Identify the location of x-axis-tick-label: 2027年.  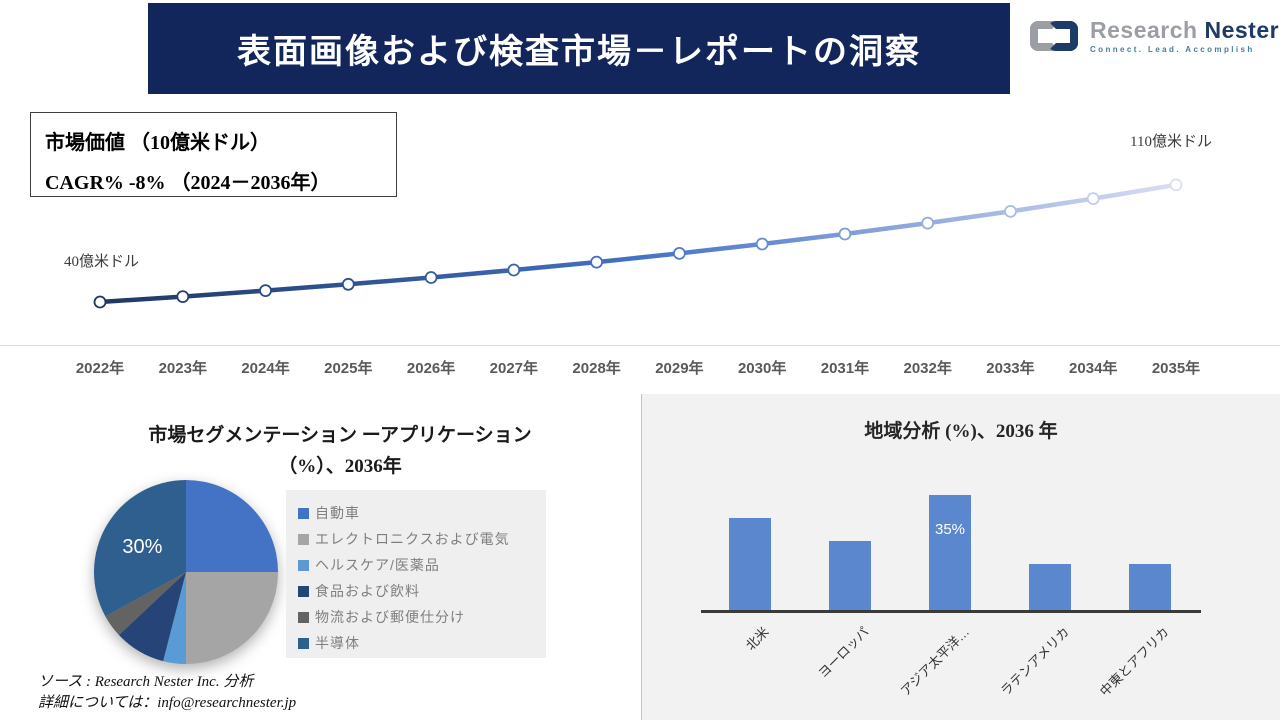
(514, 368).